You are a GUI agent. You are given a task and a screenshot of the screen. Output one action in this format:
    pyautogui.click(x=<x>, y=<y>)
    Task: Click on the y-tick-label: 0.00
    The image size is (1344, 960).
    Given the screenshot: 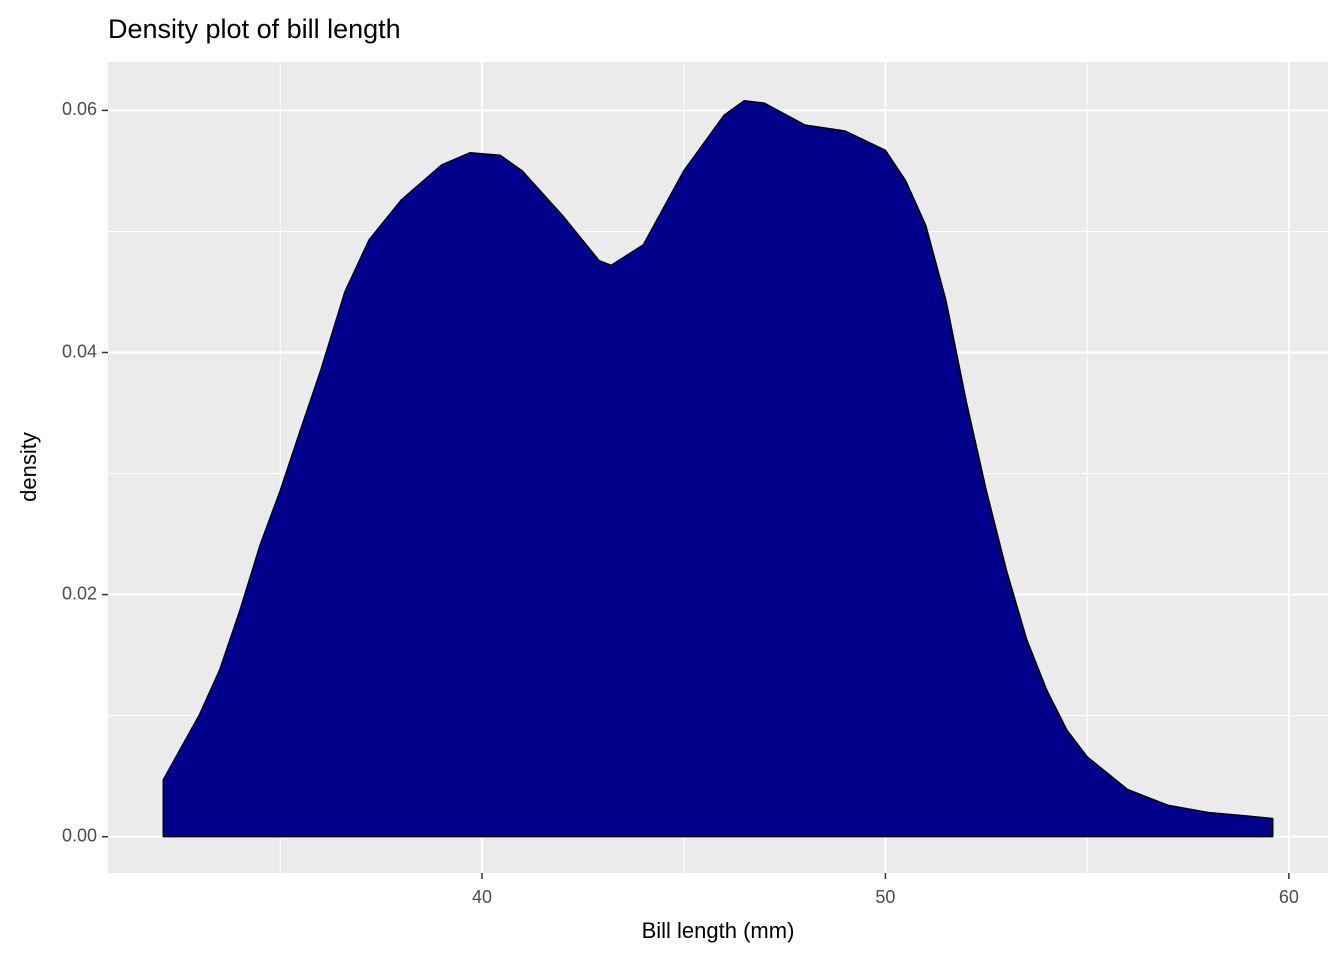 What is the action you would take?
    pyautogui.click(x=79, y=835)
    